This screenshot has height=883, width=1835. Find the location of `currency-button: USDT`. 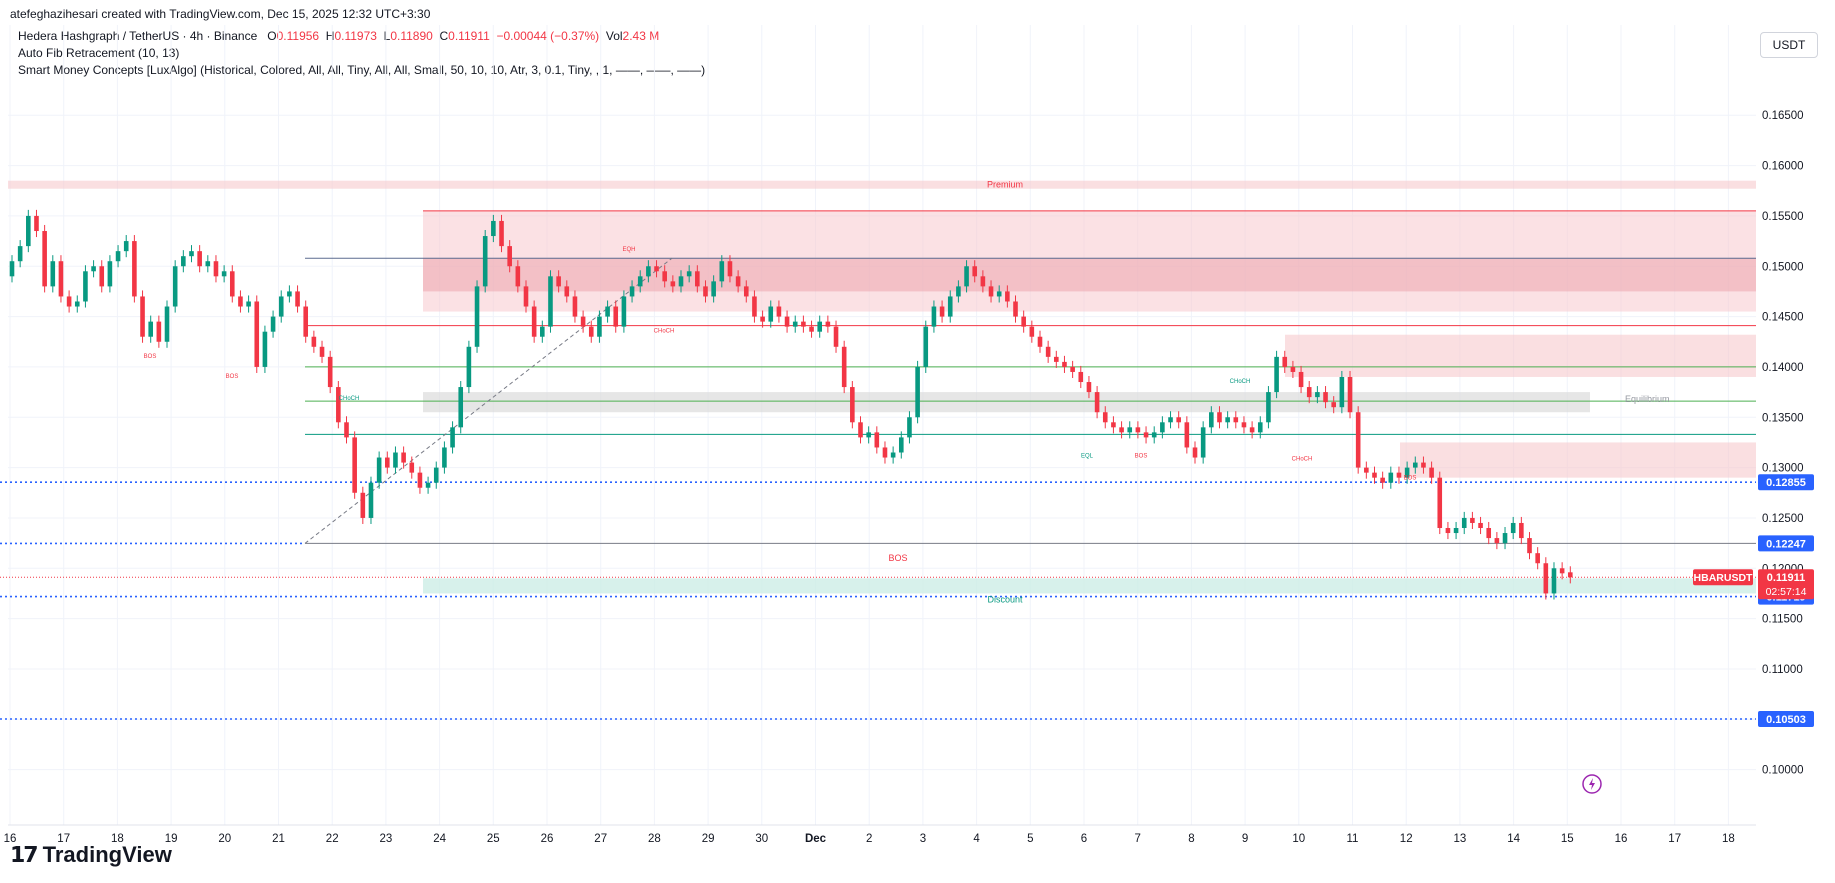

currency-button: USDT is located at coordinates (1789, 45).